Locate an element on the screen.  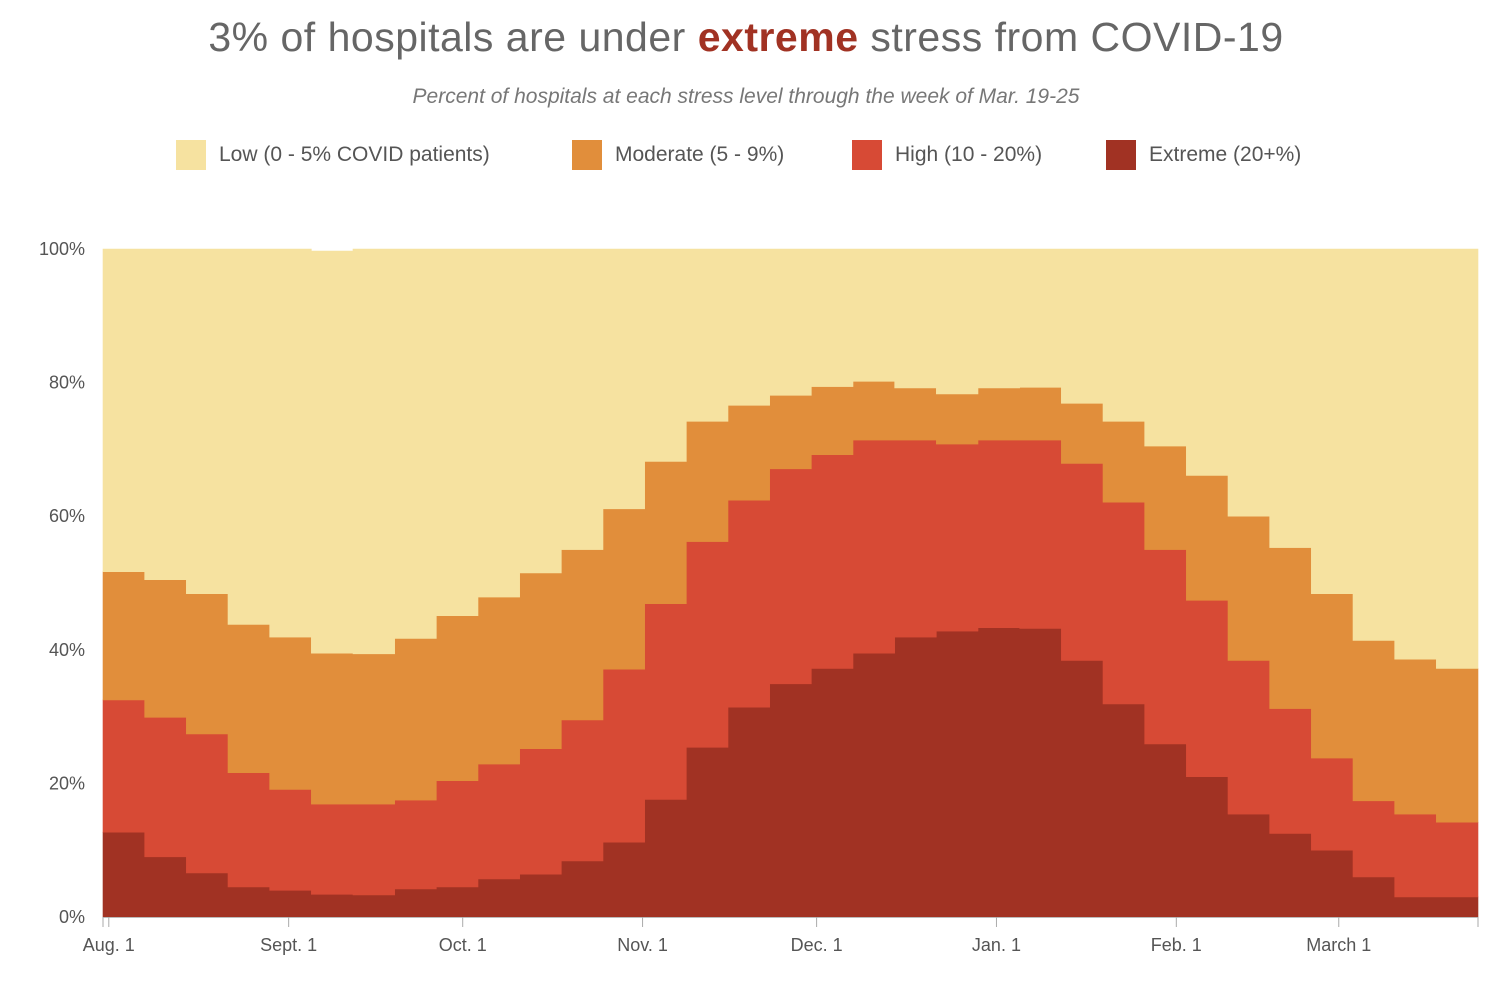
y-tick-label: 100% is located at coordinates (62, 249).